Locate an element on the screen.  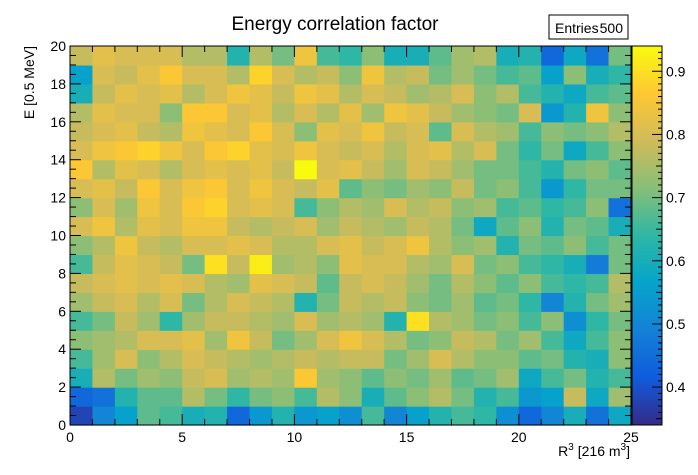
x-tick-label: 15 is located at coordinates (407, 437).